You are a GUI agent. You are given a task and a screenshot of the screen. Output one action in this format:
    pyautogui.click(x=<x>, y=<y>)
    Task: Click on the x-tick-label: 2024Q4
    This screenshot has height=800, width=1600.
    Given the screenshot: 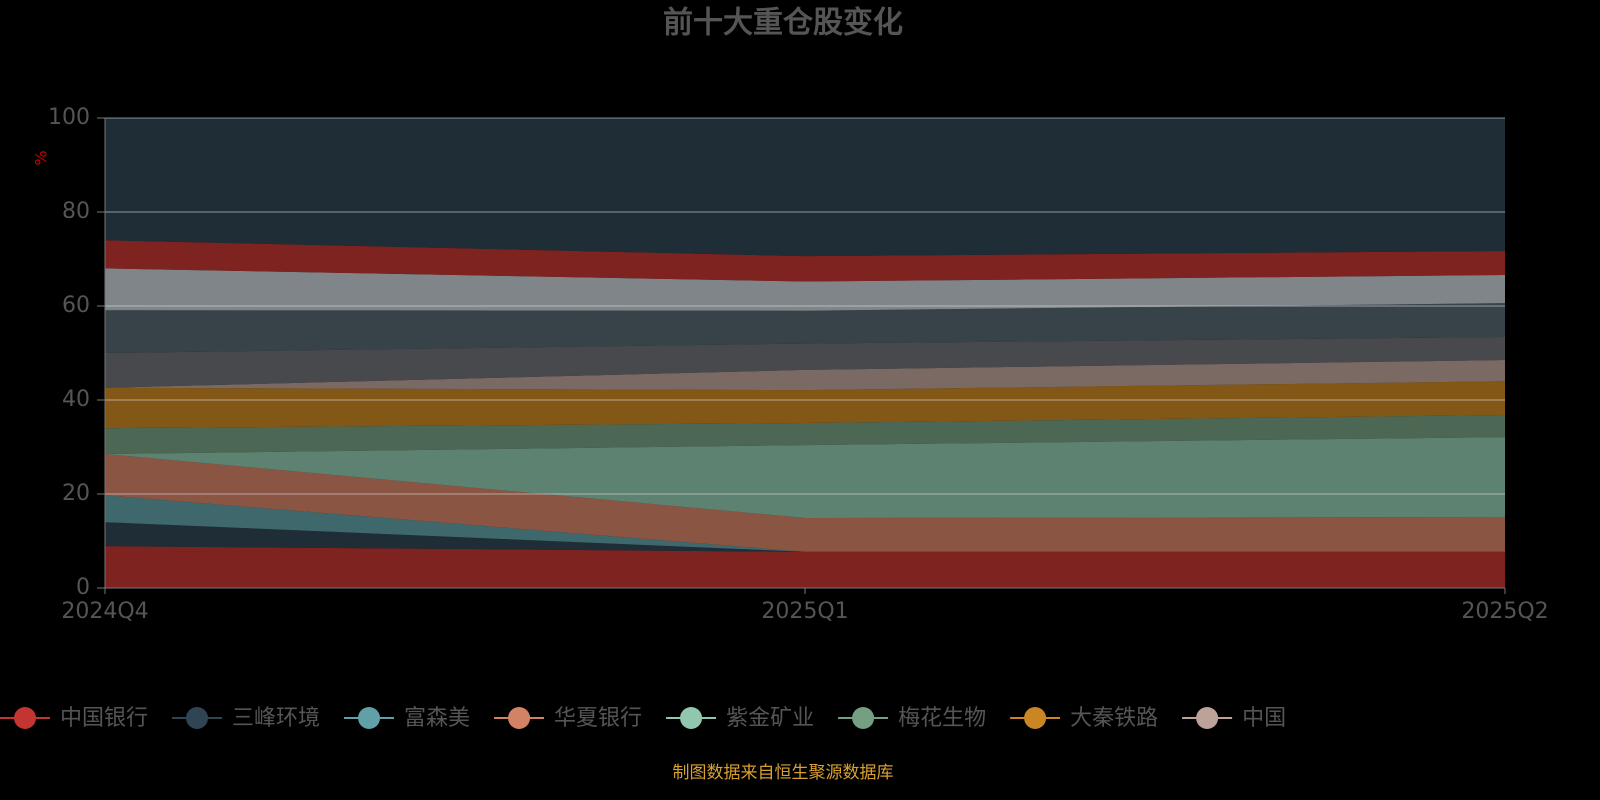 What is the action you would take?
    pyautogui.click(x=104, y=611)
    